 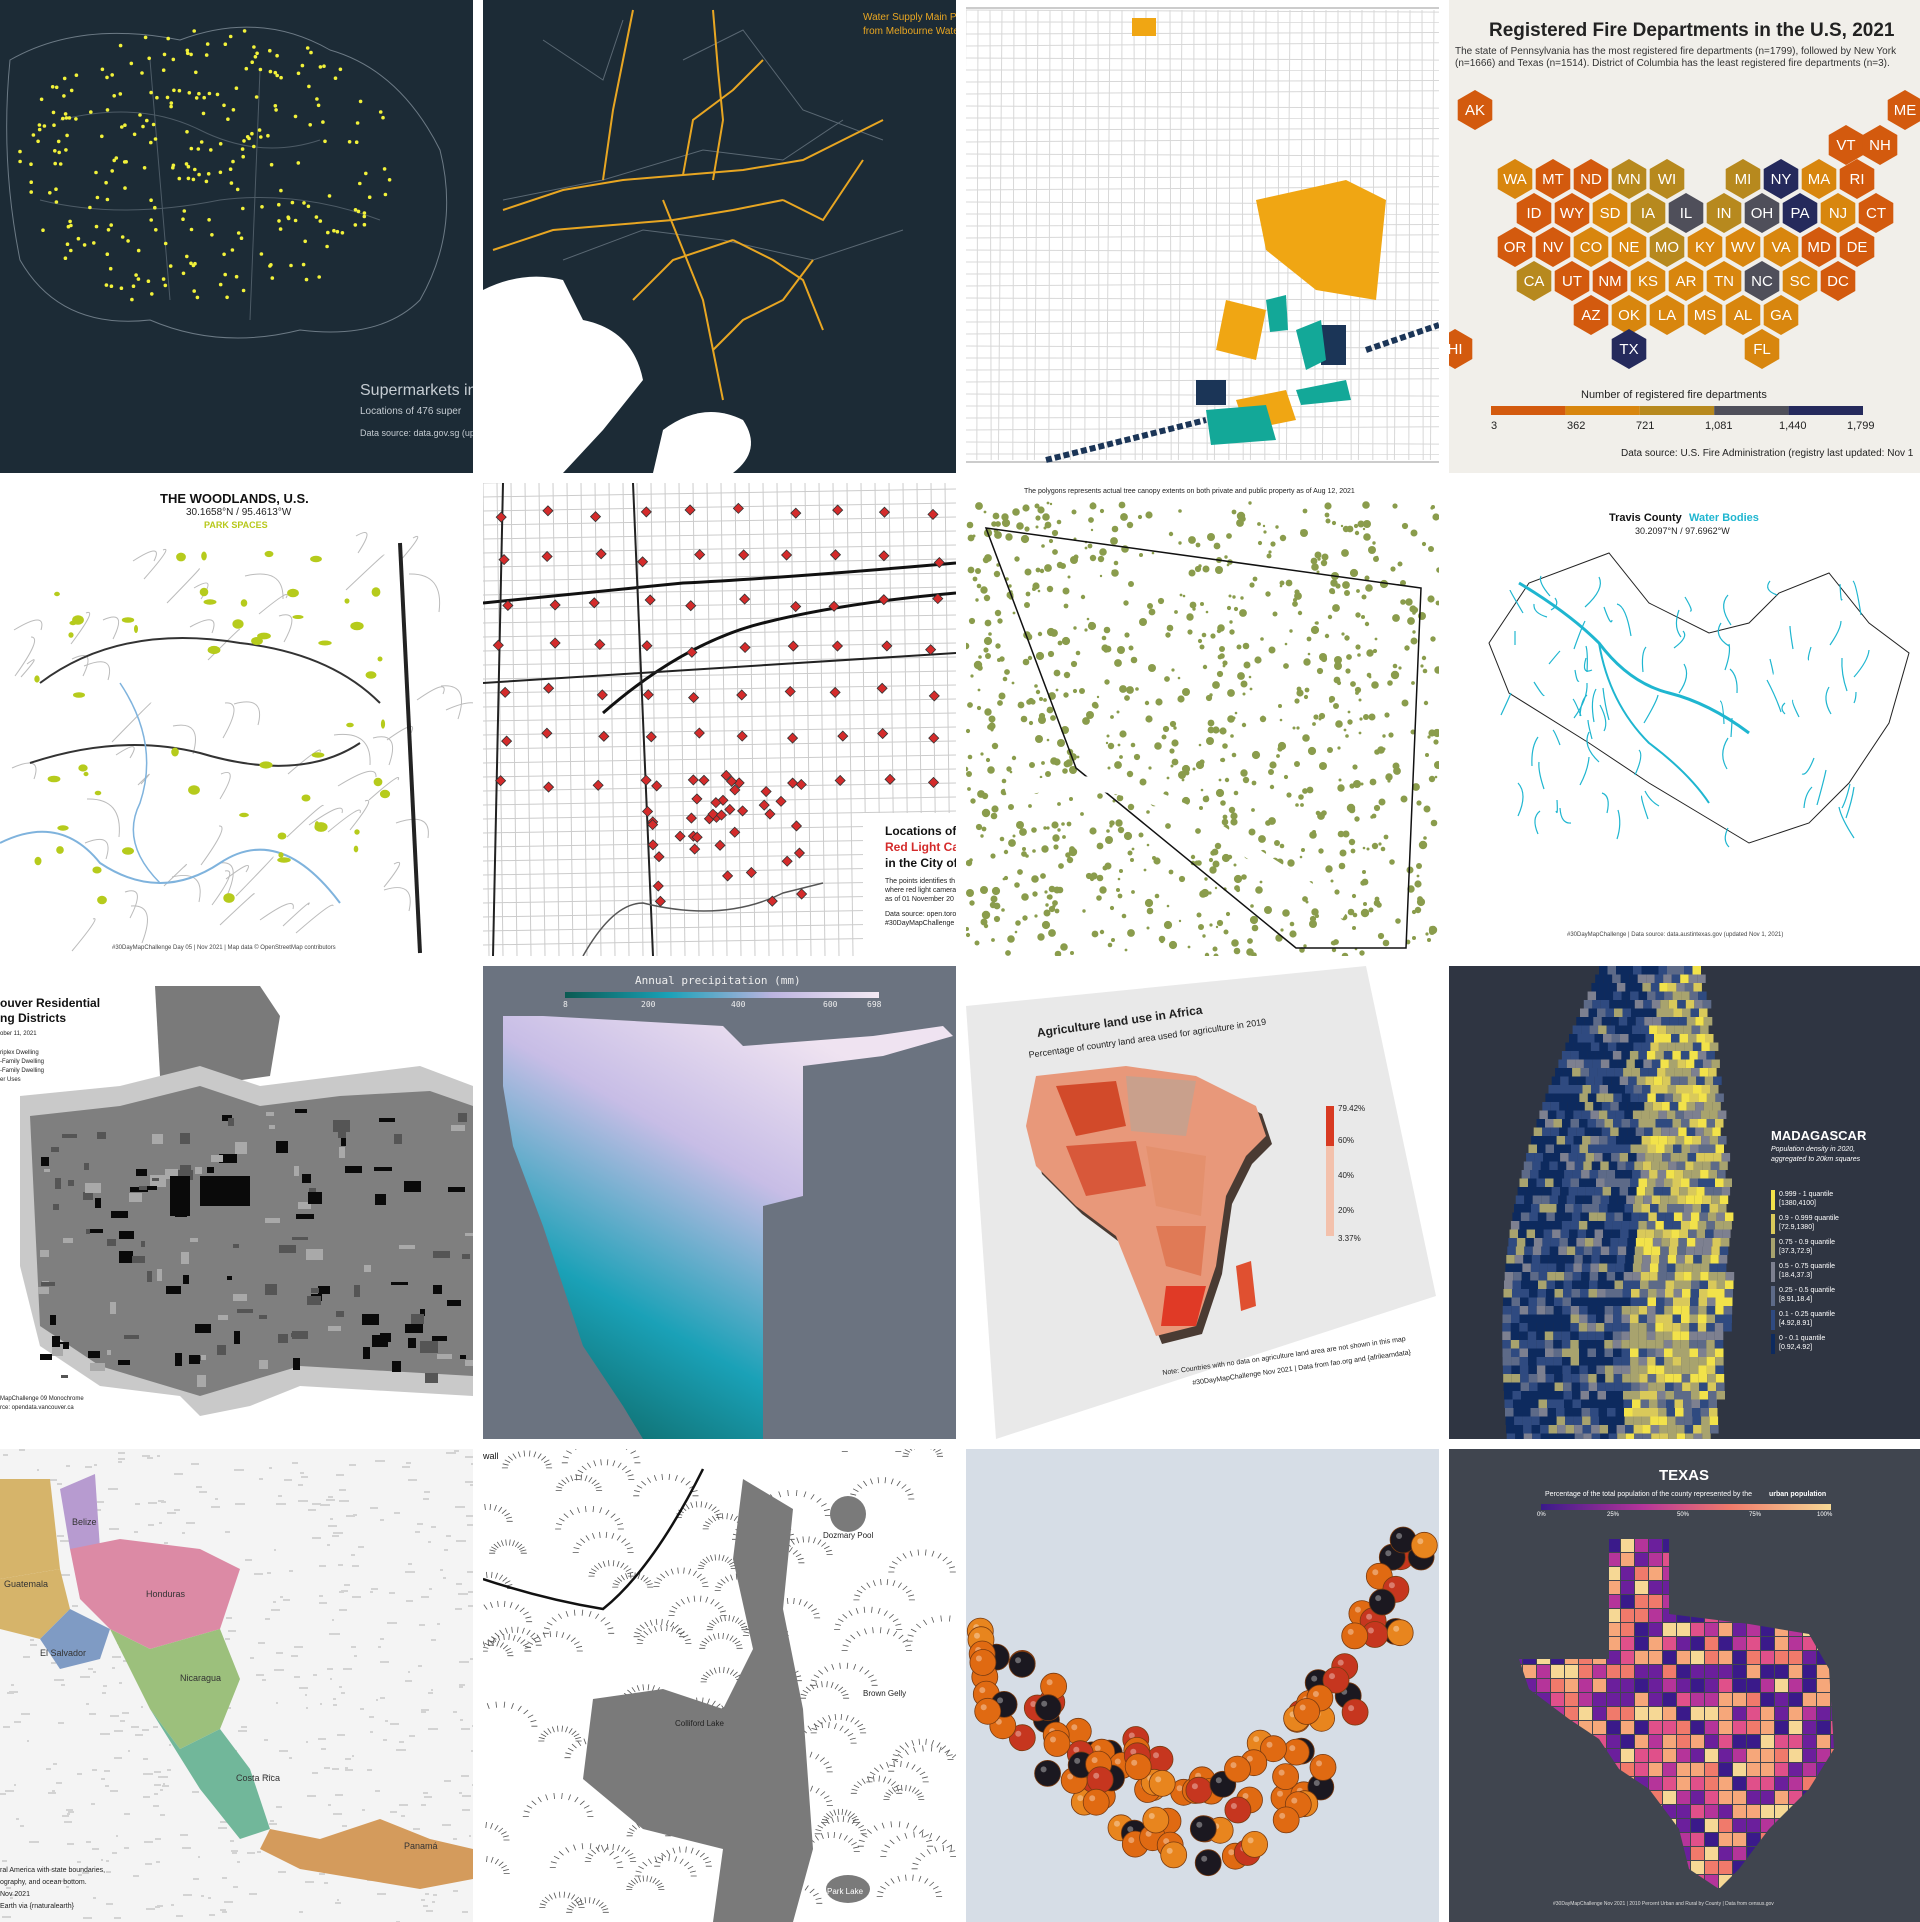 What do you see at coordinates (1796, 1227) in the screenshot?
I see `madagascar-legend-range: [72.9,1380]` at bounding box center [1796, 1227].